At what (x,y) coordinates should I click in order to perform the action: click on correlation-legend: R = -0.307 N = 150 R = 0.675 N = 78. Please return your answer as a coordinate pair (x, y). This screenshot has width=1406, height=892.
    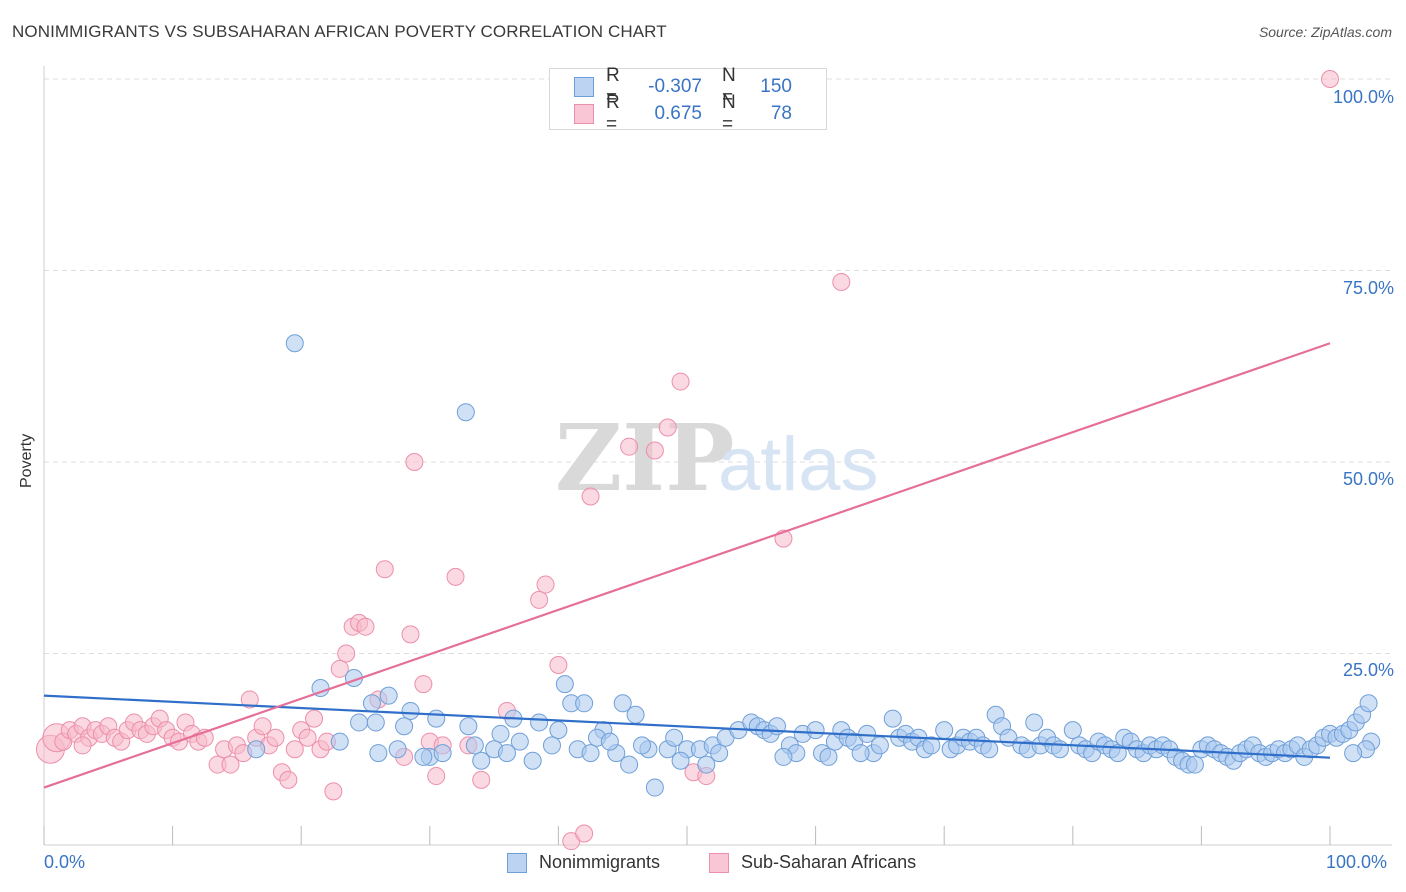
    Looking at the image, I should click on (688, 100).